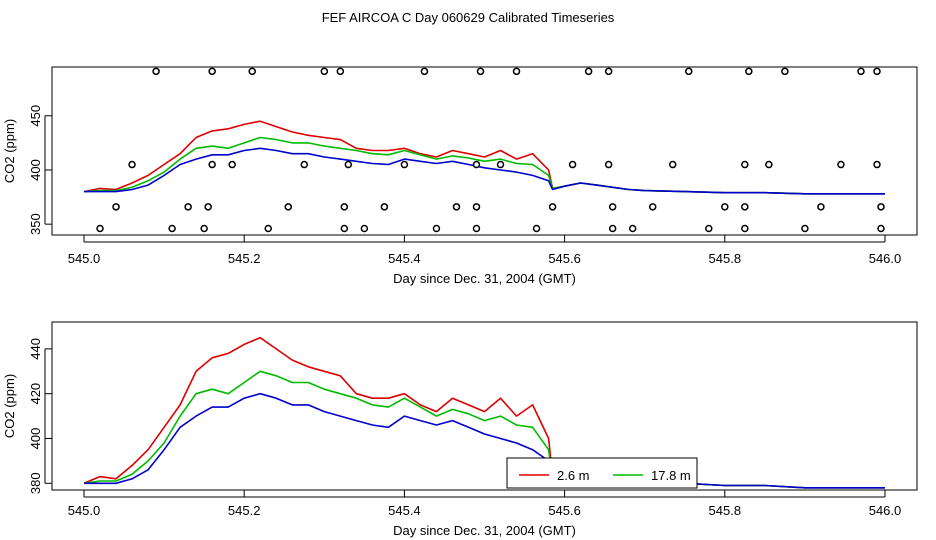 The height and width of the screenshot is (540, 936). Describe the element at coordinates (84, 258) in the screenshot. I see `top-x-tick-label: 545.0` at that location.